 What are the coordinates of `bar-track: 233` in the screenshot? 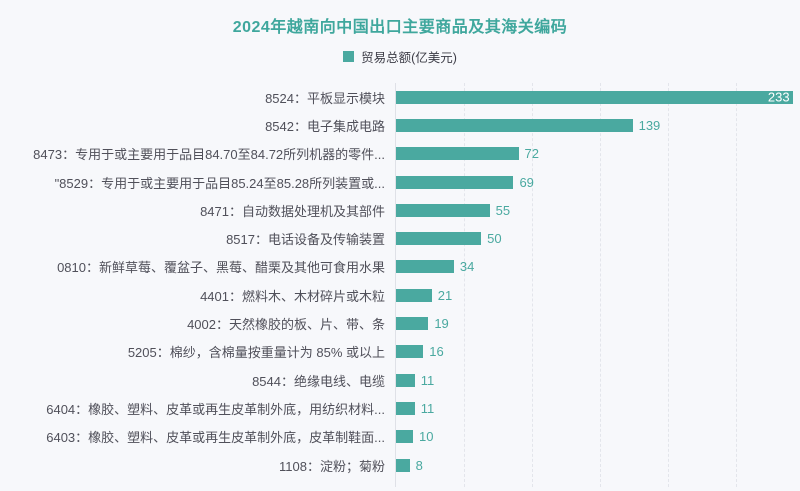 It's located at (594, 97).